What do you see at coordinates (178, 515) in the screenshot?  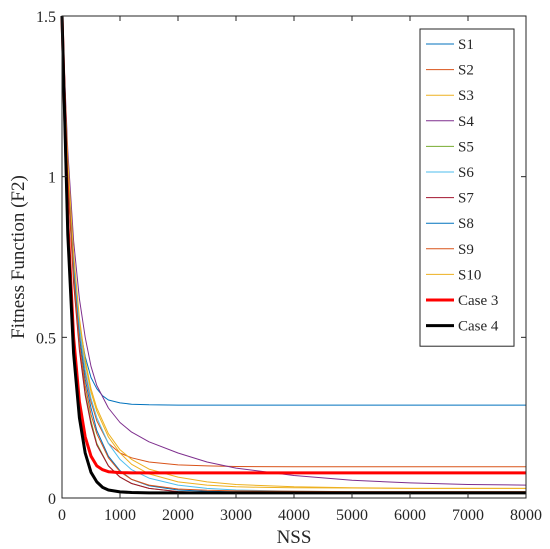 I see `x-tick-label: 2000` at bounding box center [178, 515].